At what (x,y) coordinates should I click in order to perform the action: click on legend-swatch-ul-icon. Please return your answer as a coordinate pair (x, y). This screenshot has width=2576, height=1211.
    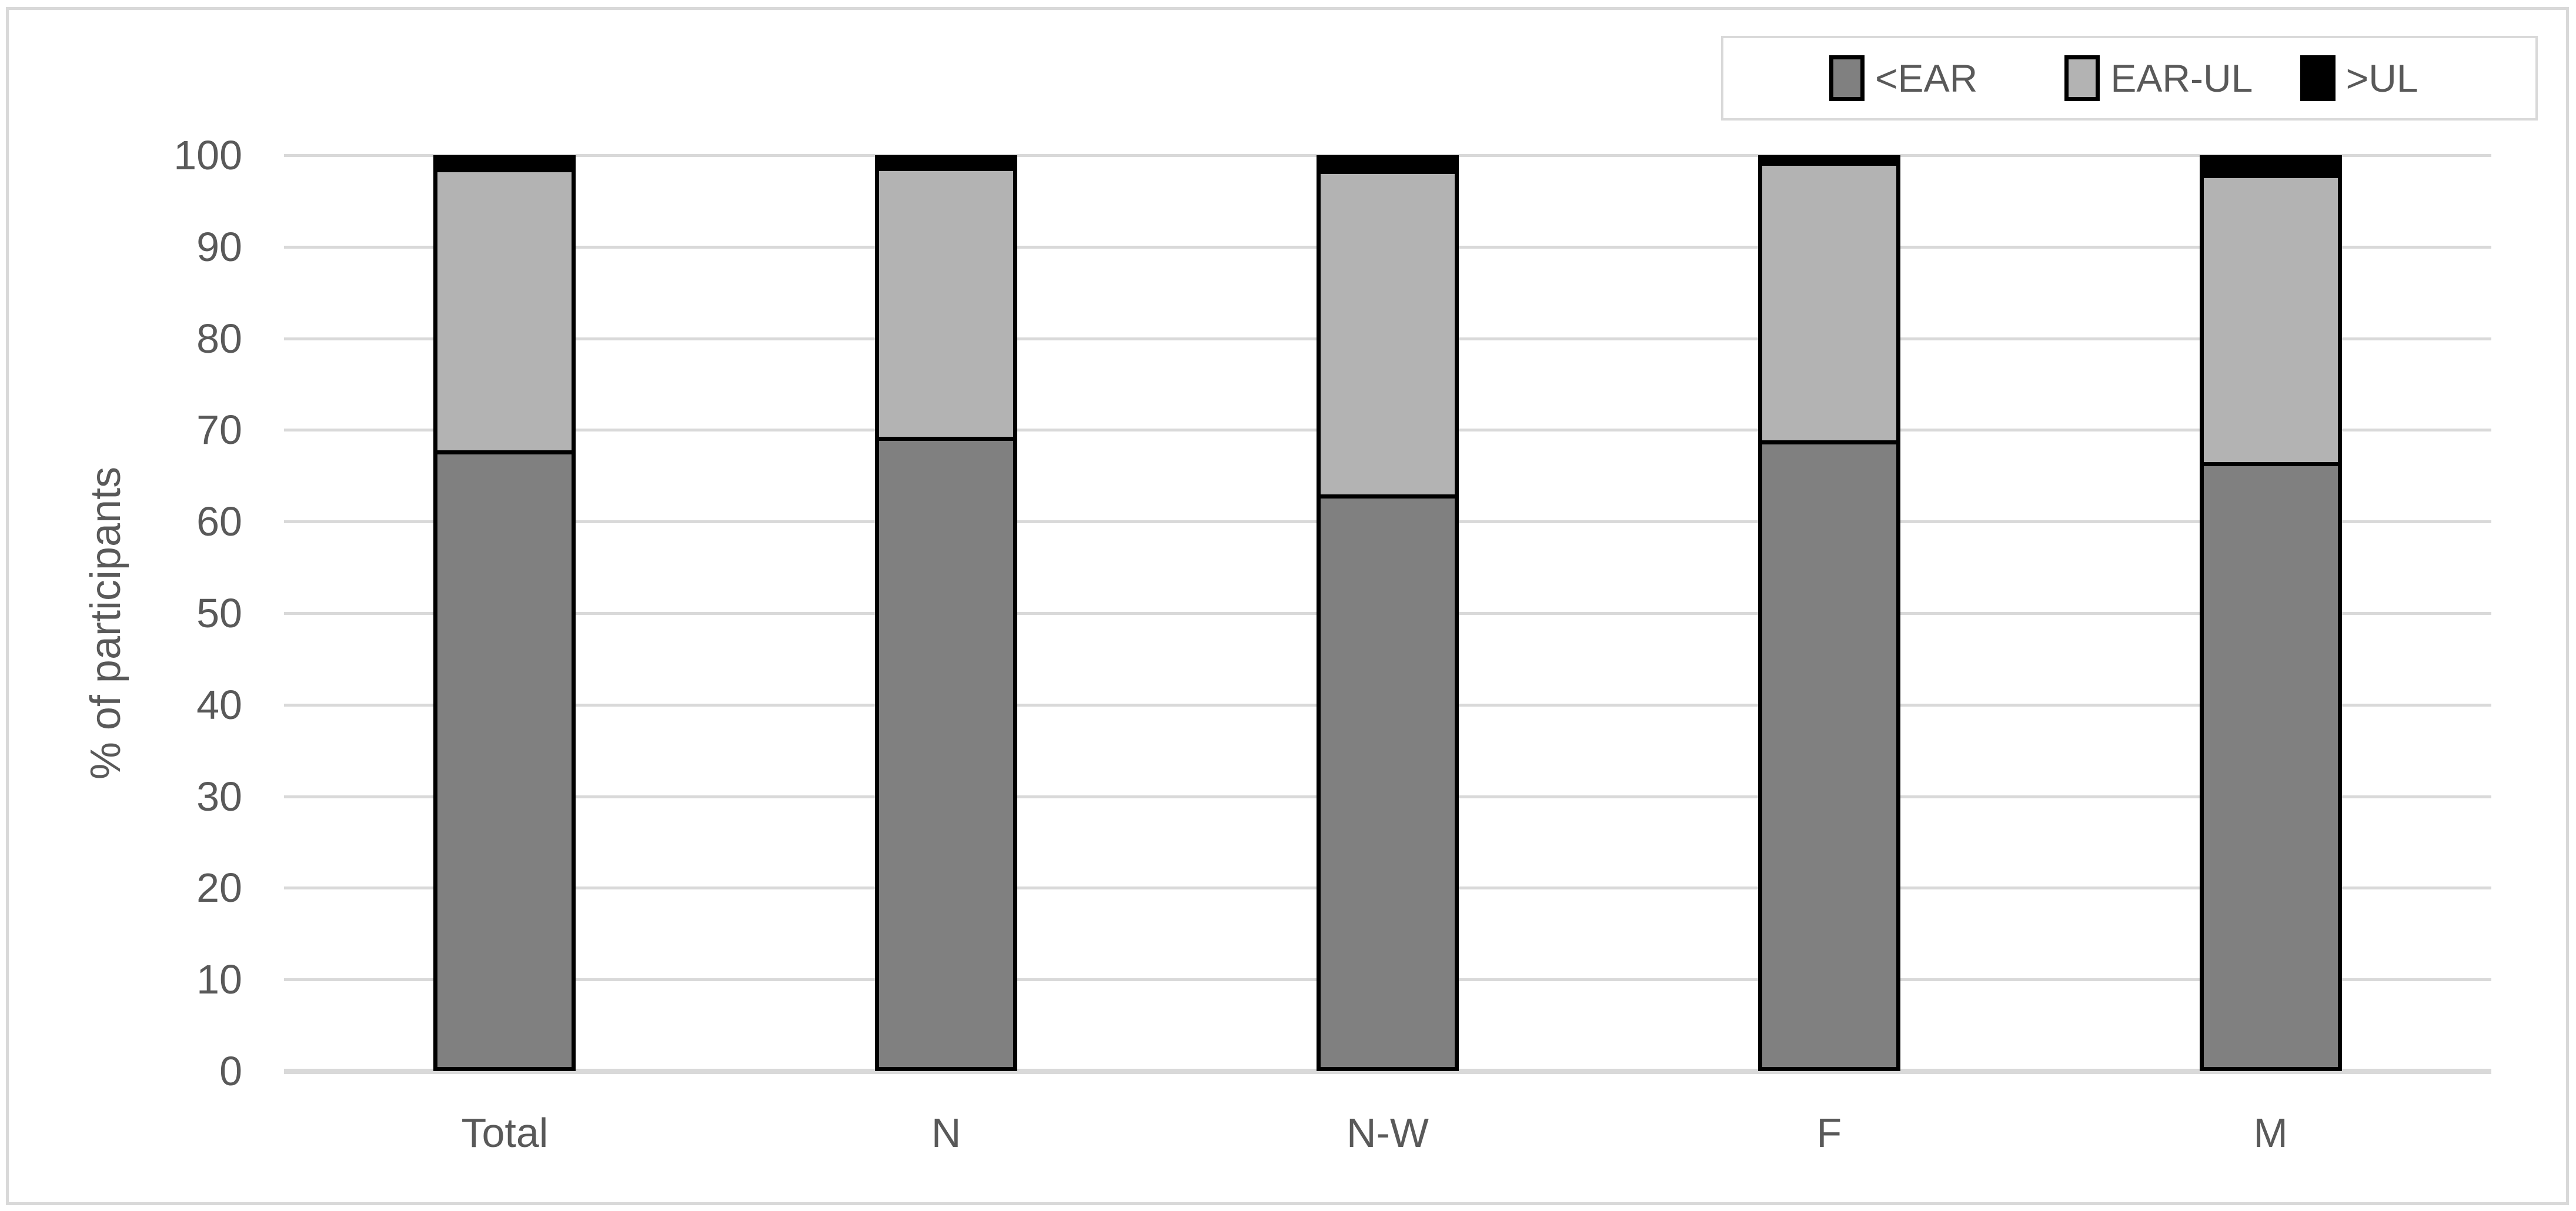
    Looking at the image, I should click on (2318, 78).